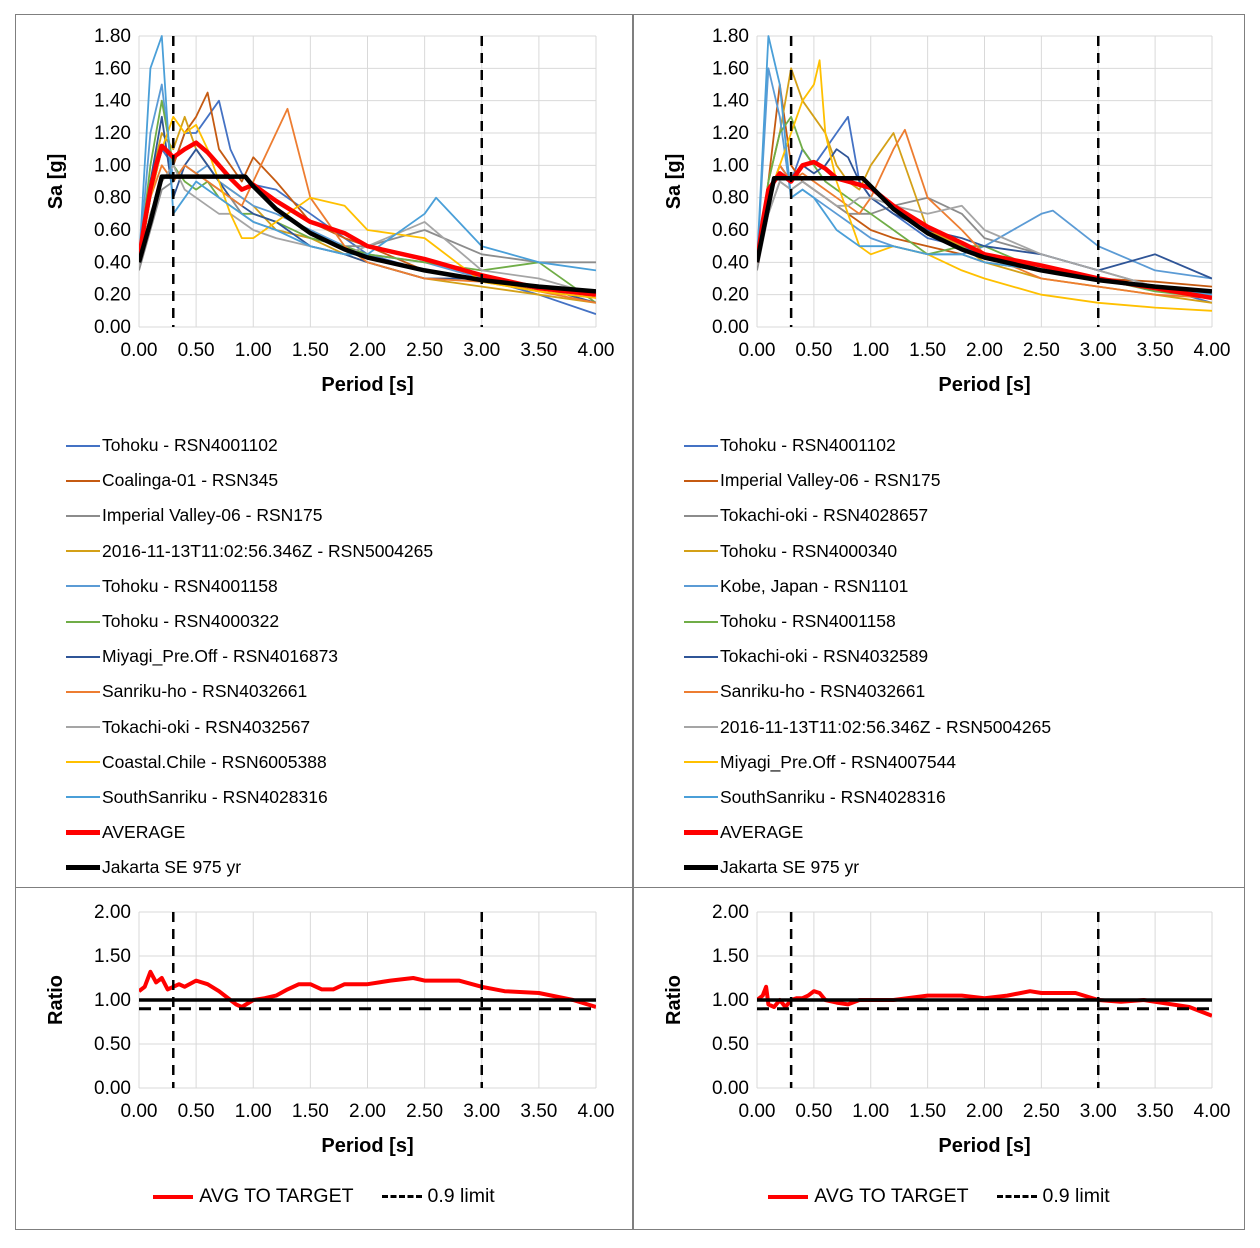 The width and height of the screenshot is (1260, 1248). Describe the element at coordinates (984, 185) in the screenshot. I see `series-line-miyagi-pre-off-rsn4007544` at that location.